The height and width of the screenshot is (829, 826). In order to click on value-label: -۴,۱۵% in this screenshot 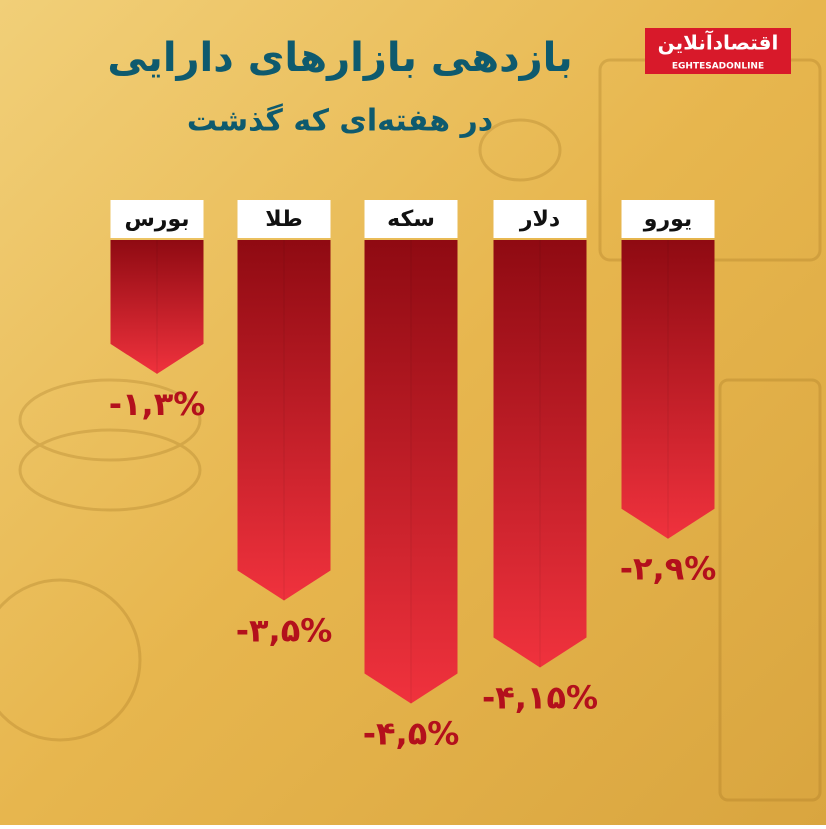, I will do `click(540, 697)`.